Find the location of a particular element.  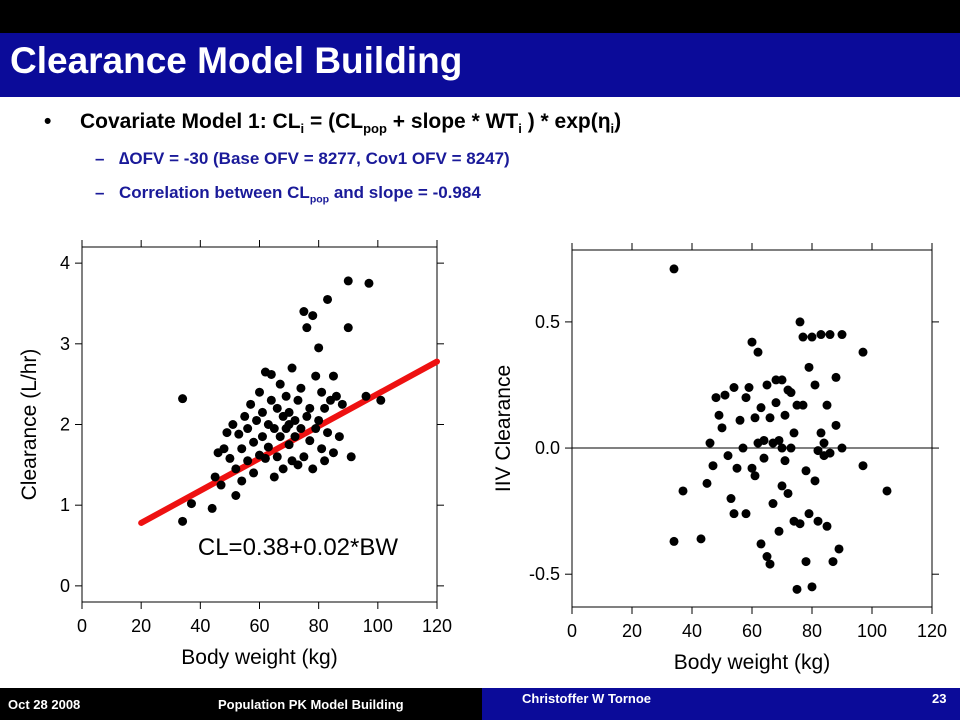

y-axis-label: Clearance (L/hr) is located at coordinates (29, 425).